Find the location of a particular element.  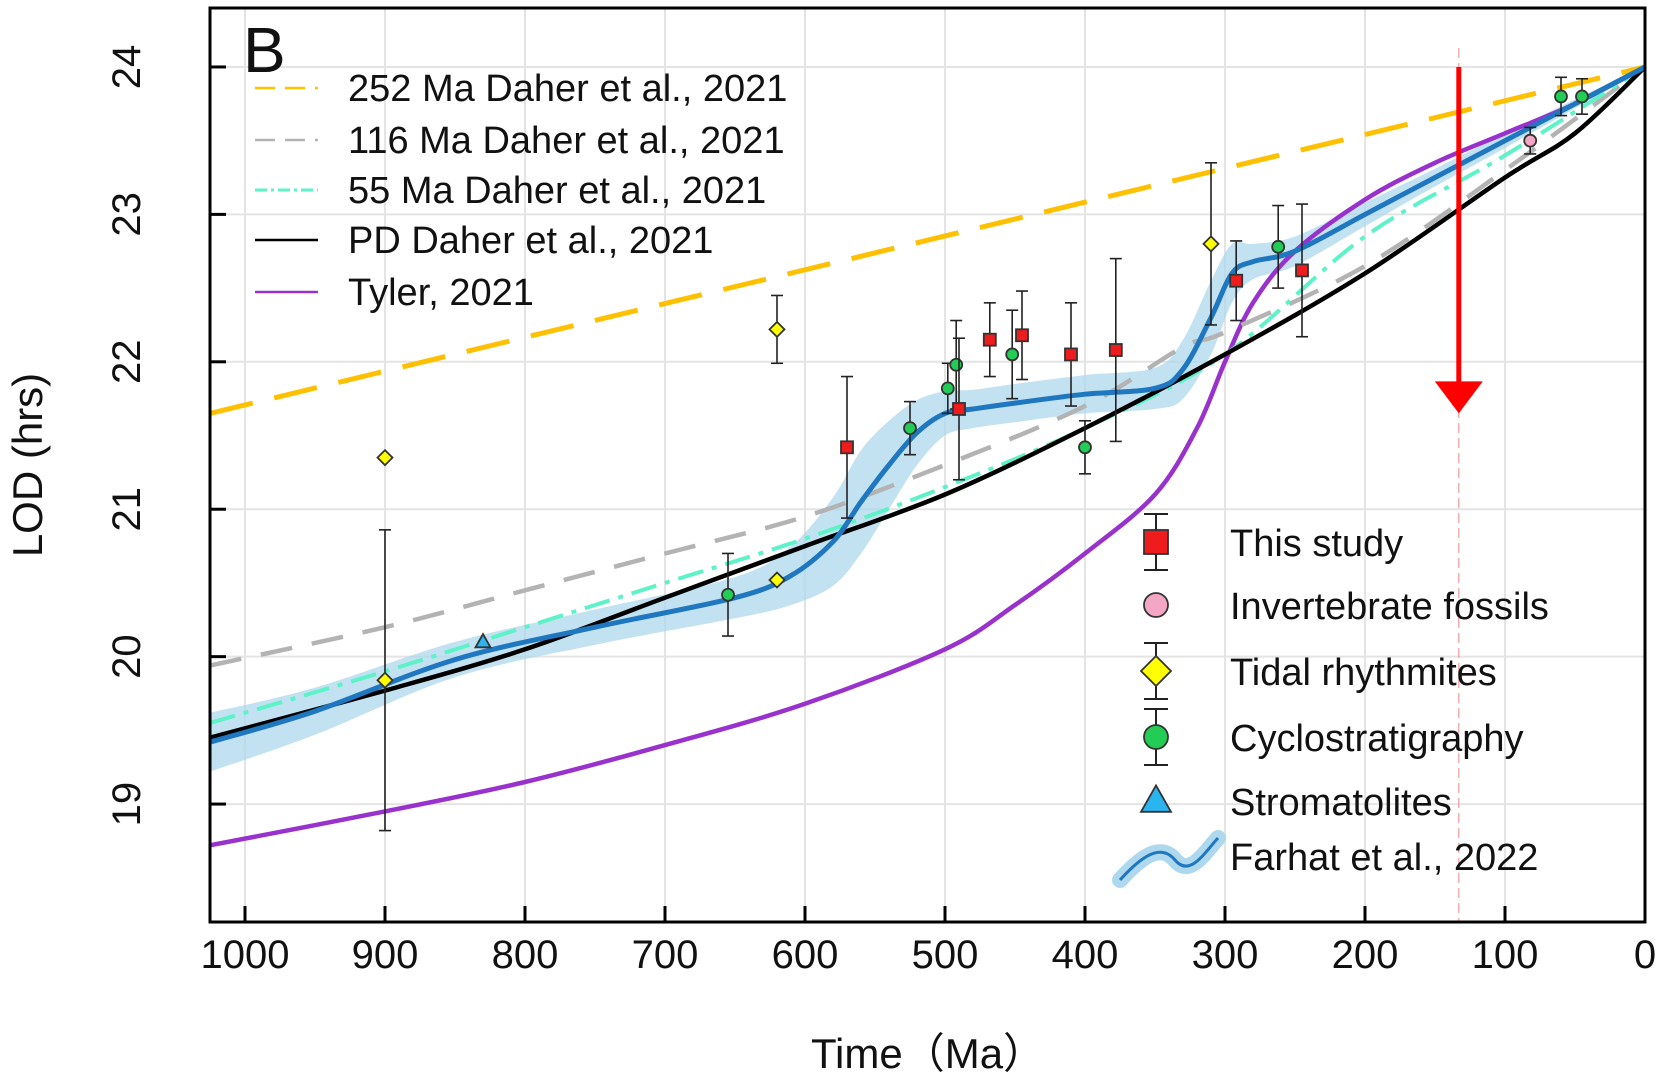

y-tick-label: 23 is located at coordinates (127, 214).